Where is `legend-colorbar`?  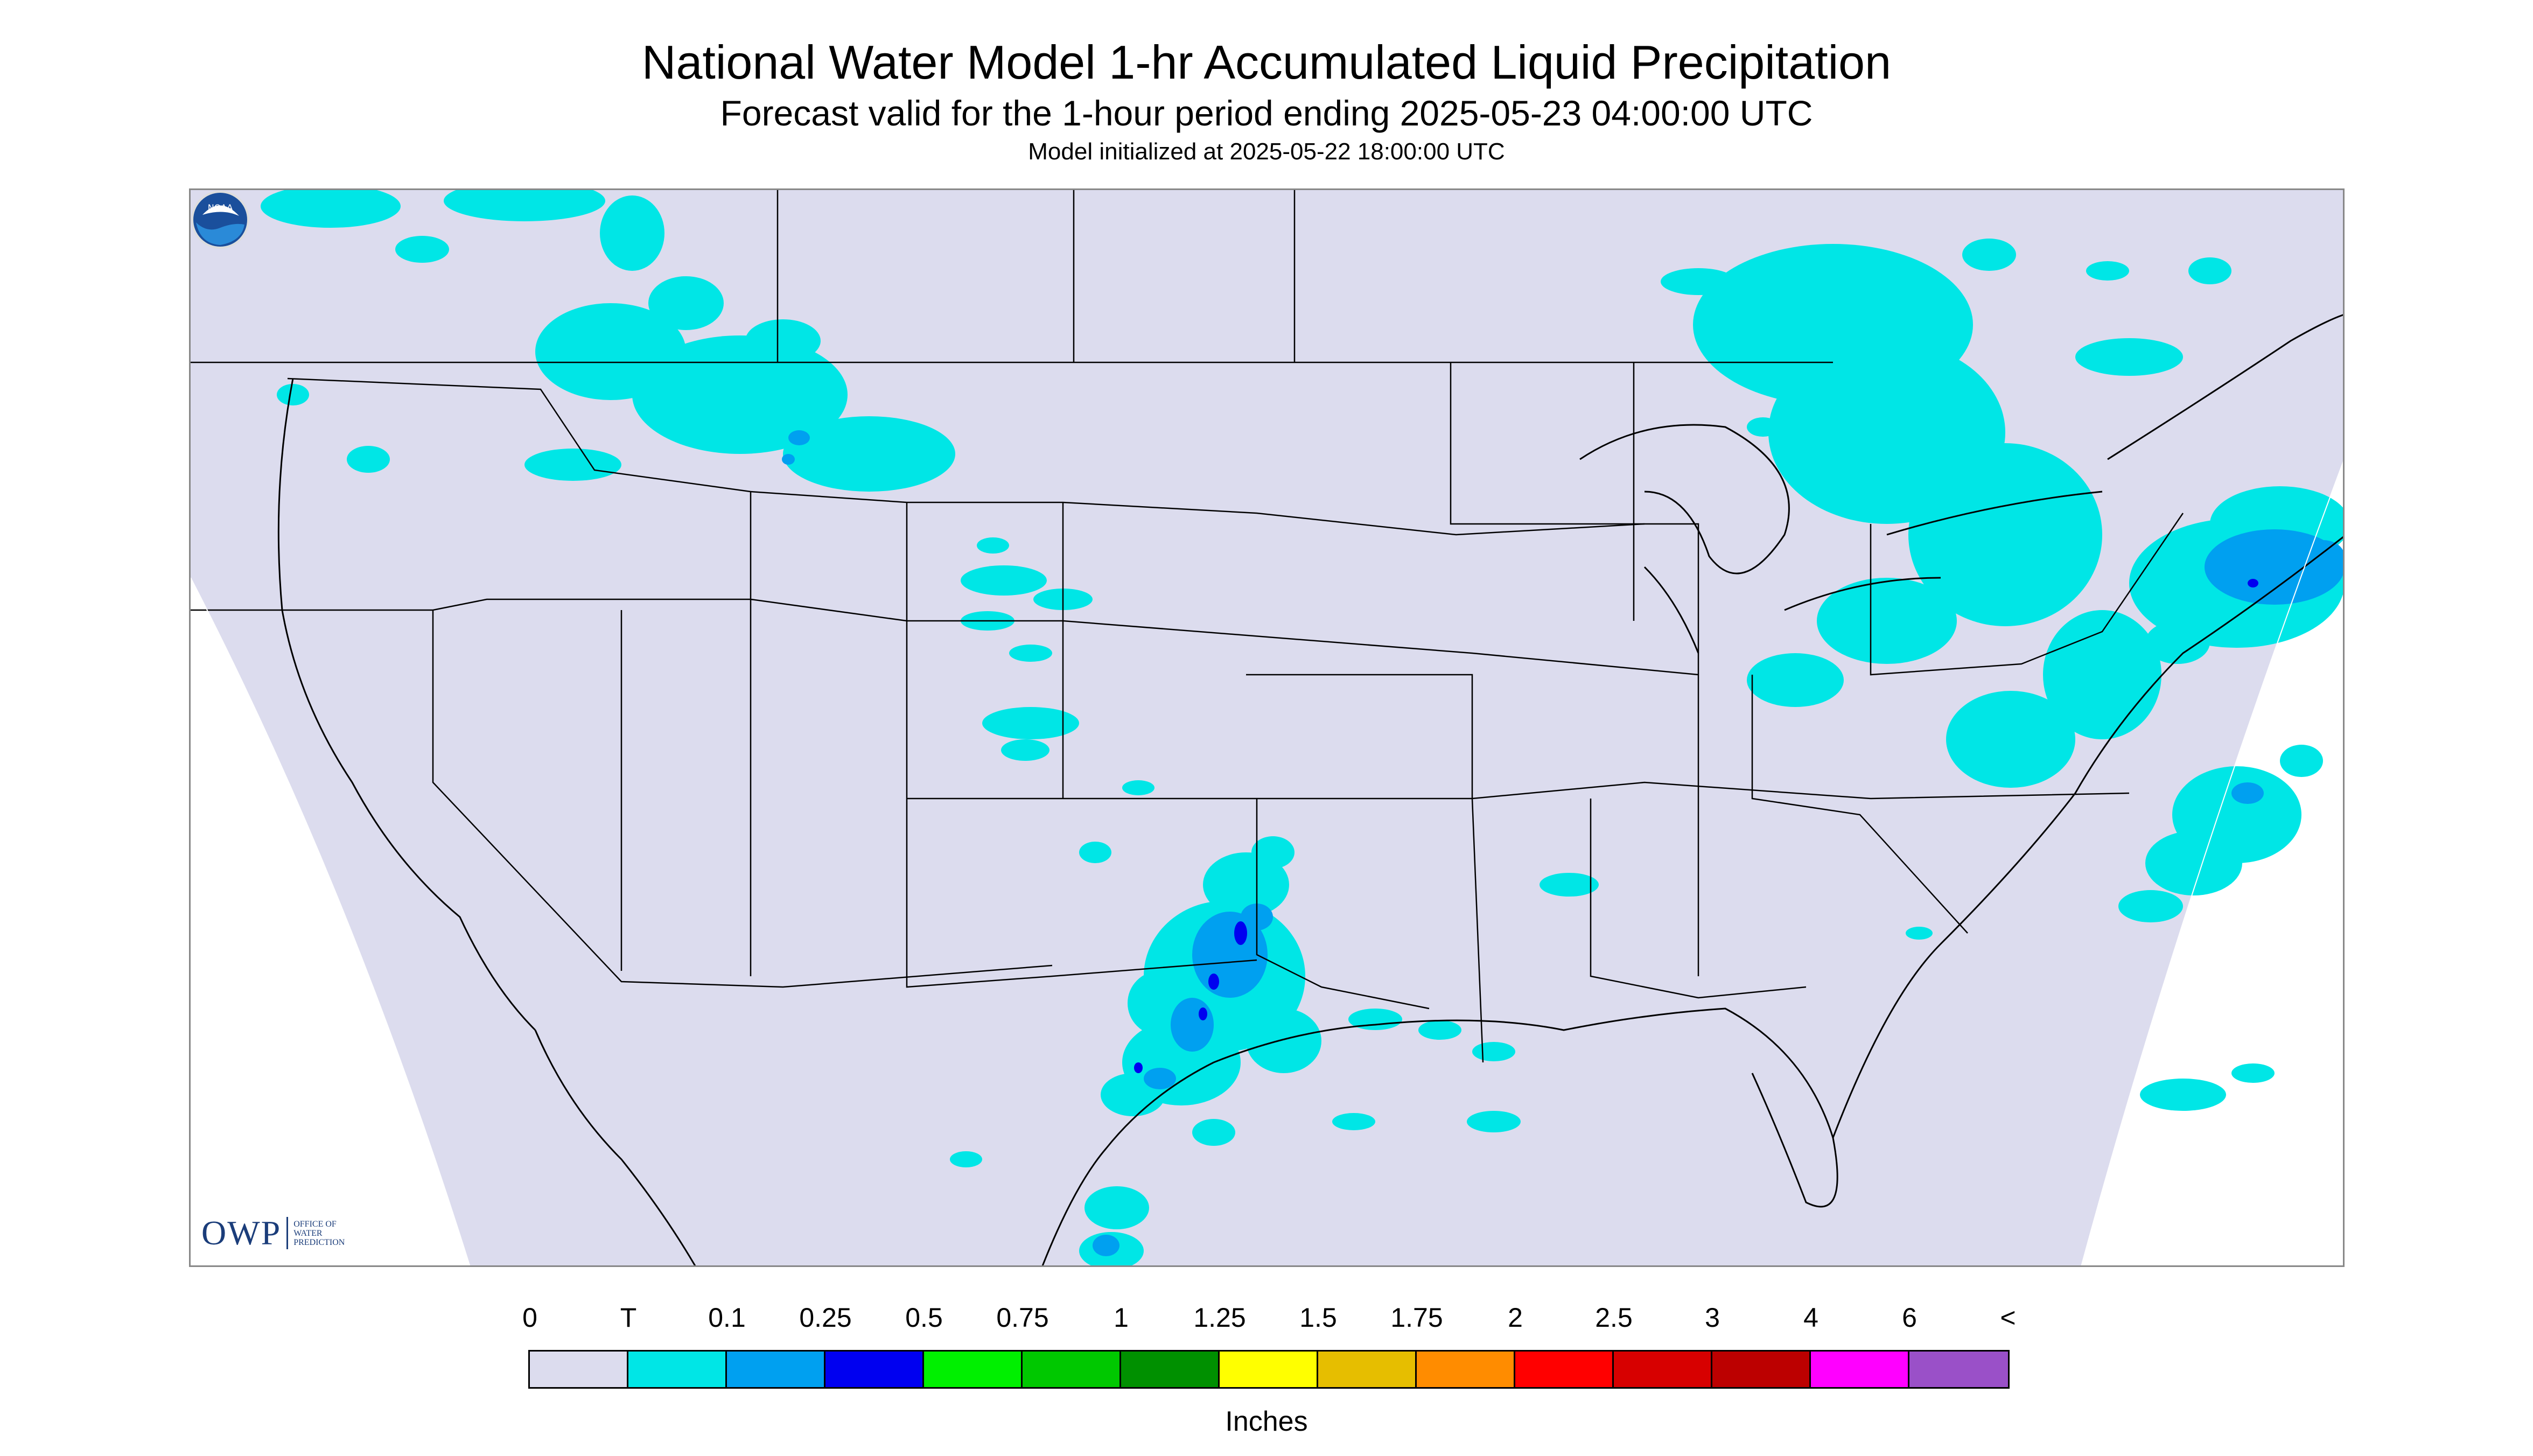 legend-colorbar is located at coordinates (1269, 1369).